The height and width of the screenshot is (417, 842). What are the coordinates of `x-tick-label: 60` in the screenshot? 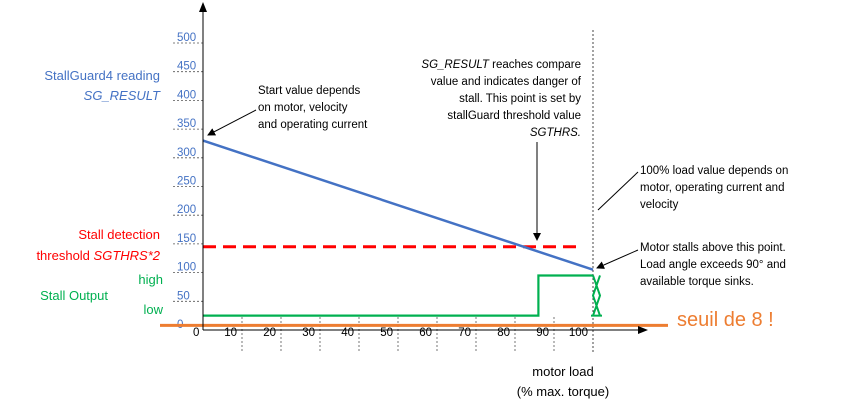 It's located at (425, 333).